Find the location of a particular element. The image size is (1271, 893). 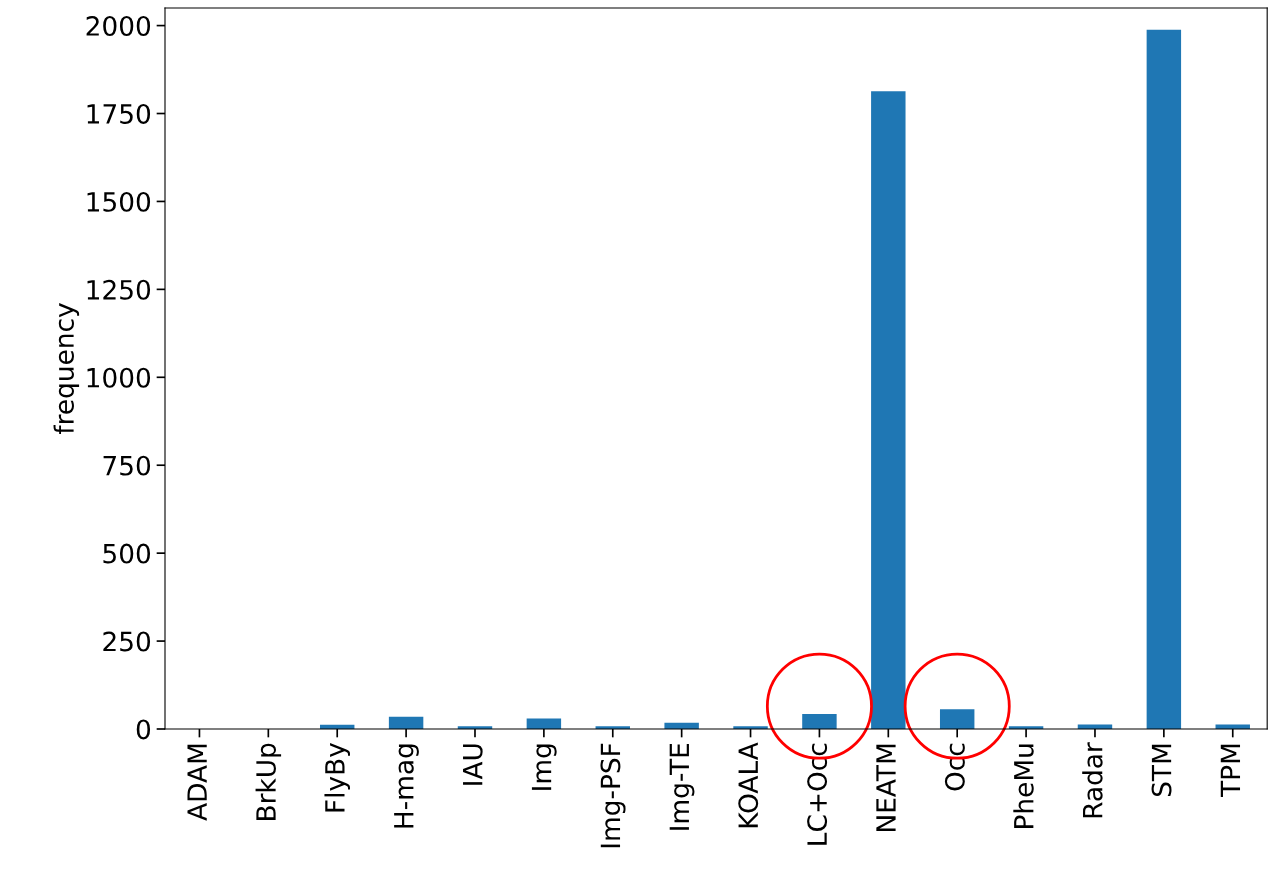

x-tick-label: LC+Occ is located at coordinates (817, 794).